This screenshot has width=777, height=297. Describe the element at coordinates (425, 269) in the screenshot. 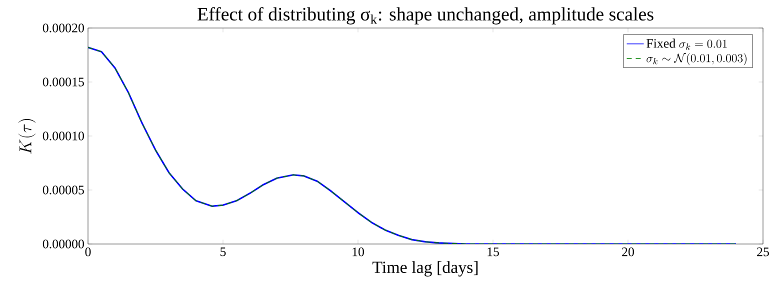

I see `x-axis-title: Time lag [days]` at that location.